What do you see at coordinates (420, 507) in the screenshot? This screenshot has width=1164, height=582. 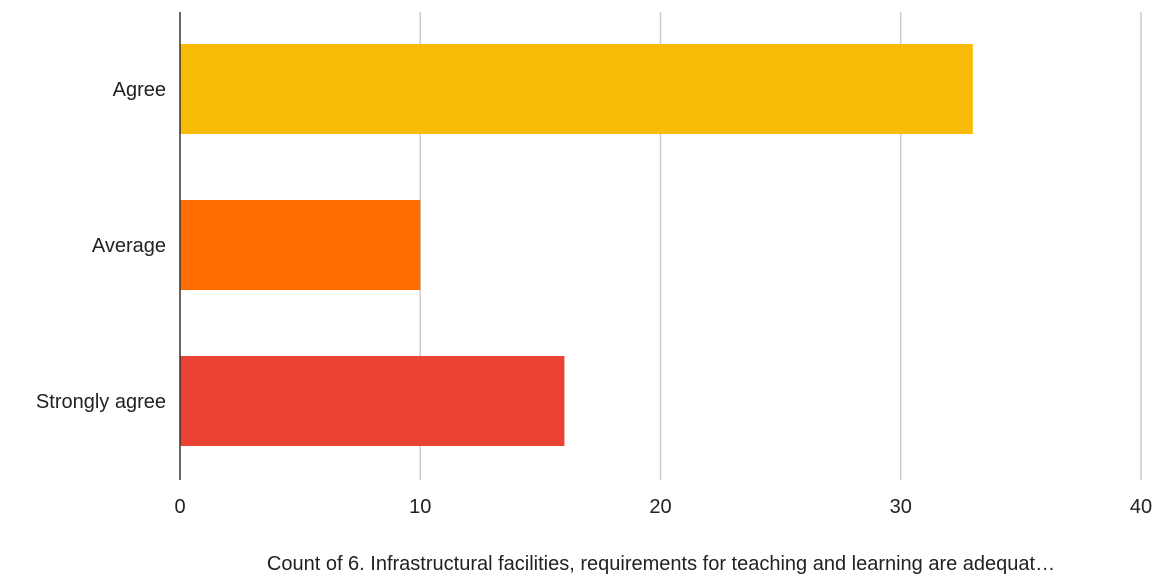 I see `x-tick-label: 10` at bounding box center [420, 507].